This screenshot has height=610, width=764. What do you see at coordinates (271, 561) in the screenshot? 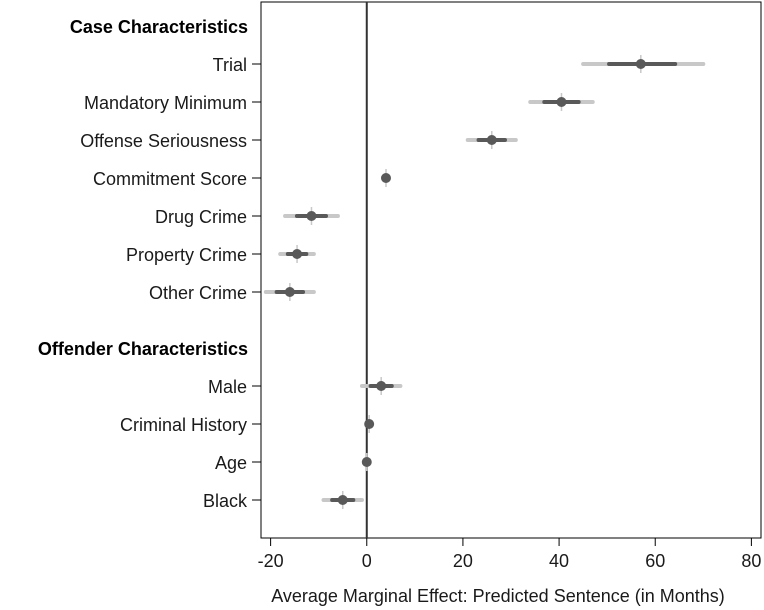
I see `x-tick-label: -20` at bounding box center [271, 561].